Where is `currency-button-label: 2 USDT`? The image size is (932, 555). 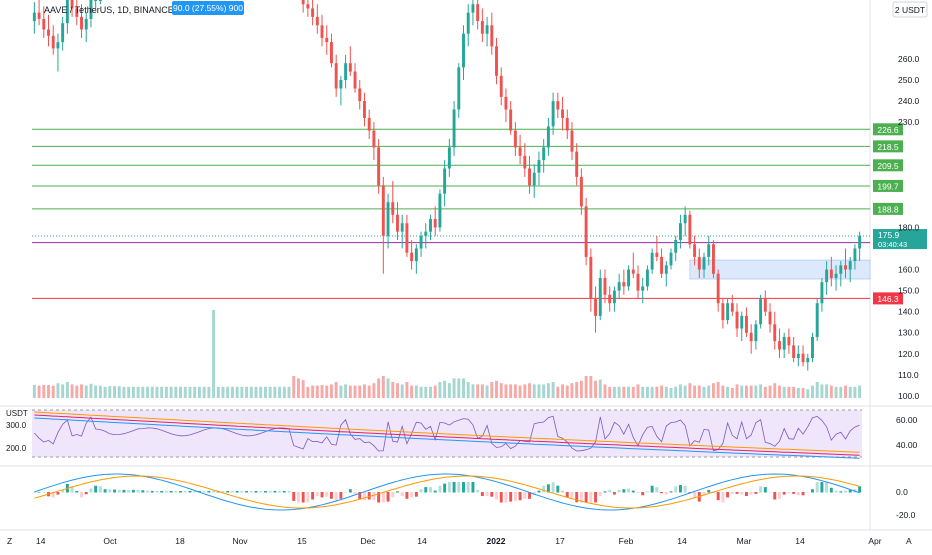 currency-button-label: 2 USDT is located at coordinates (910, 10).